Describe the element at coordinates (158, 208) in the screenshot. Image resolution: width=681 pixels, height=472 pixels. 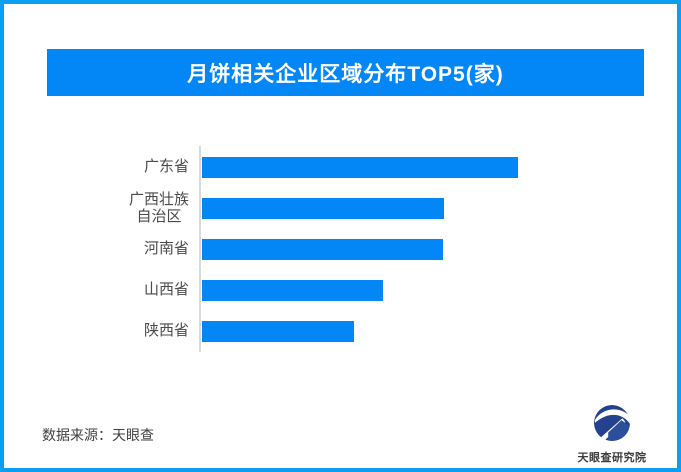
I see `category-label: 广西壮族 自治区` at that location.